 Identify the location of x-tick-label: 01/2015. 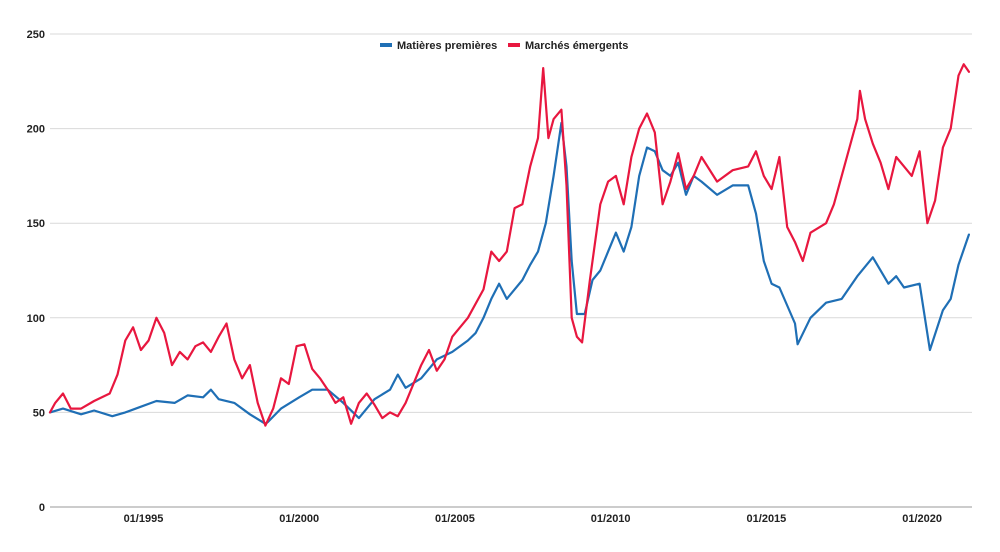
(767, 519).